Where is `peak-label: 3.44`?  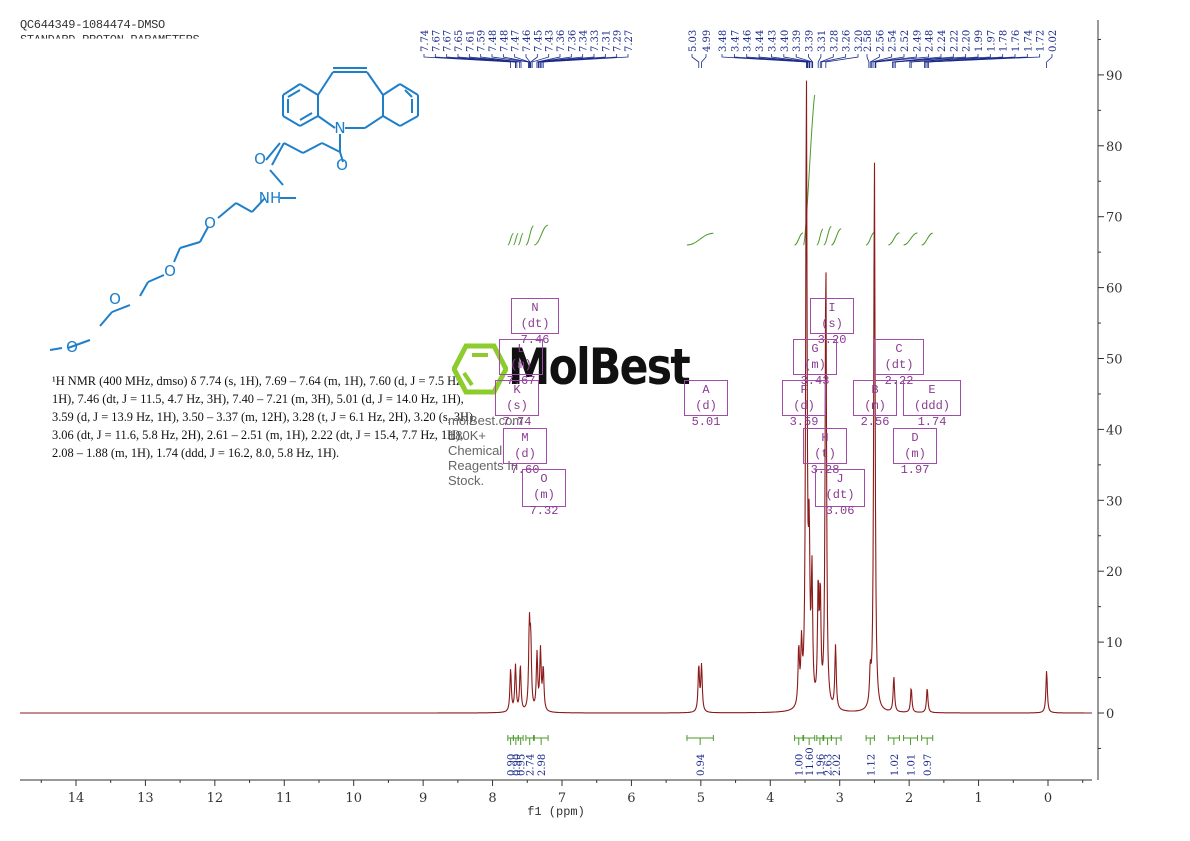
peak-label: 3.44 is located at coordinates (760, 41).